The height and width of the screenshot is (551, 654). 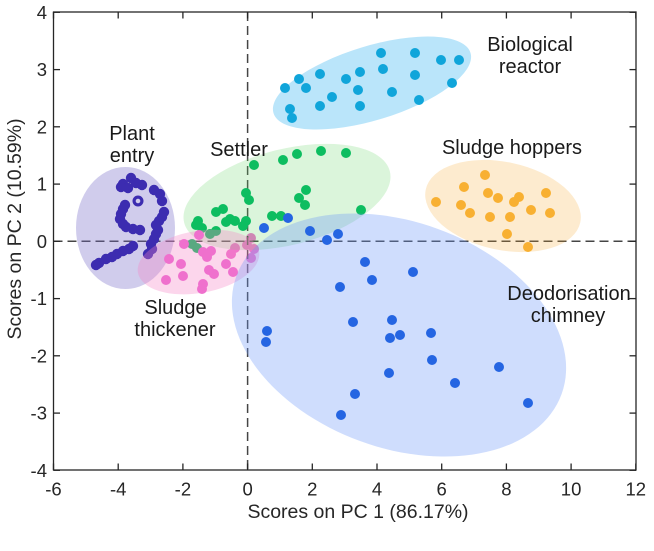 What do you see at coordinates (39, 413) in the screenshot?
I see `svg-text: -3` at bounding box center [39, 413].